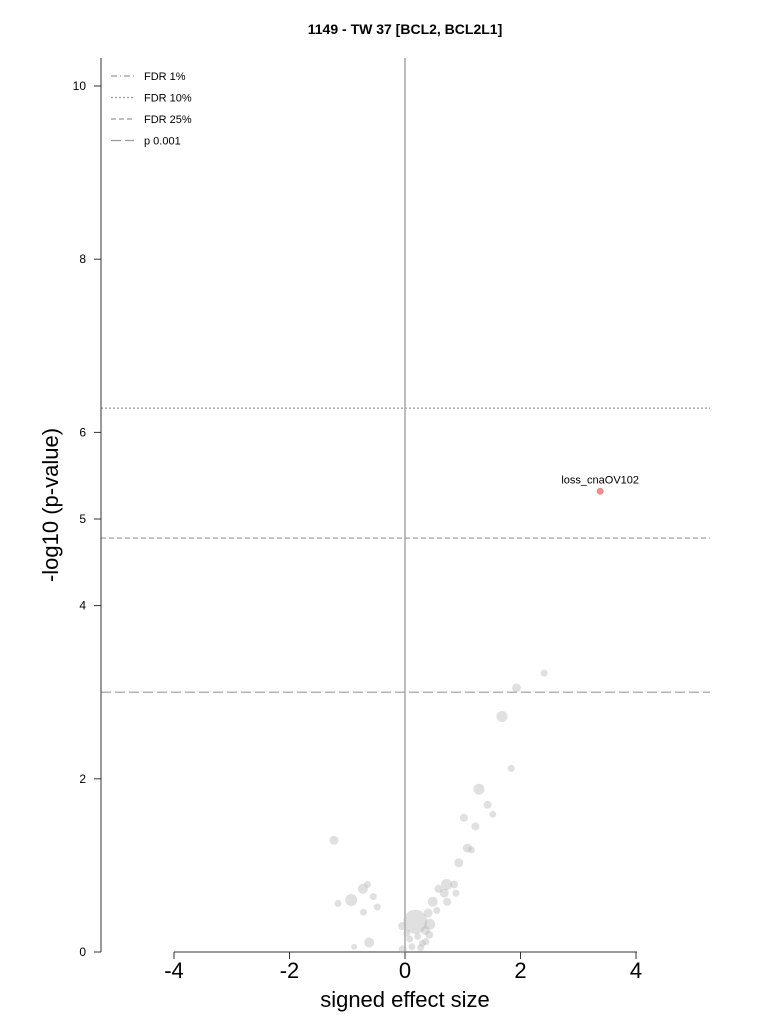 The height and width of the screenshot is (1024, 768). I want to click on y-tick-label-10: 10, so click(80, 86).